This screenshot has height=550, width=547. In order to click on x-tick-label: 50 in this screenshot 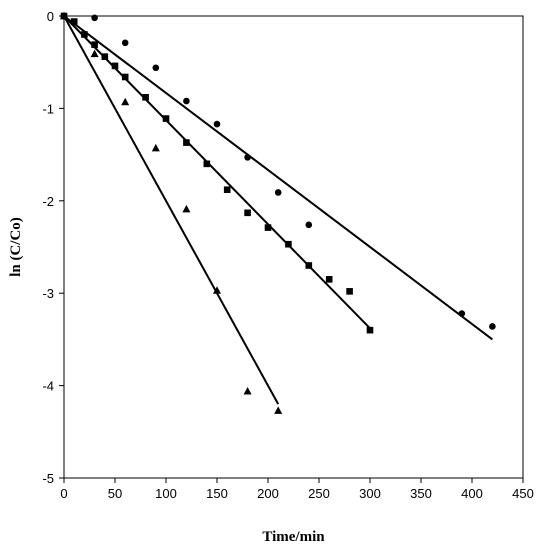, I will do `click(115, 493)`.